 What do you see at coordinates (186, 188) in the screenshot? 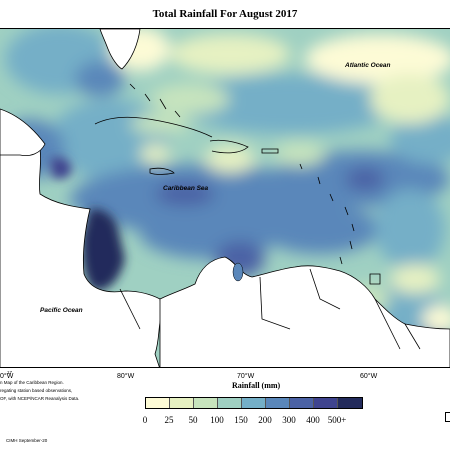
I see `label-caribbean-sea: Caribbean Sea` at bounding box center [186, 188].